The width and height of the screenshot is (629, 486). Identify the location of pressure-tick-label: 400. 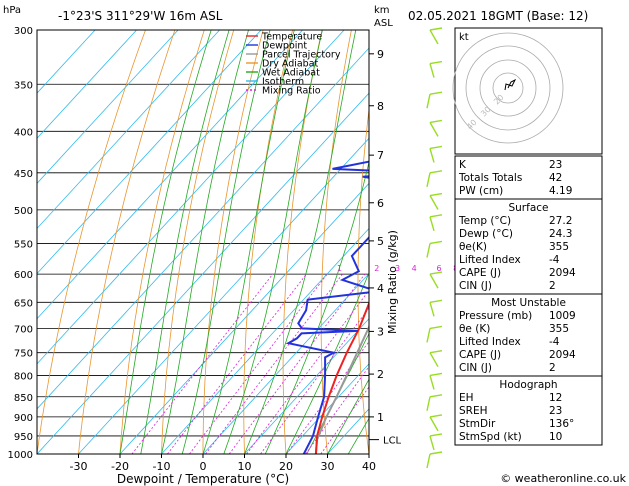
(23, 132).